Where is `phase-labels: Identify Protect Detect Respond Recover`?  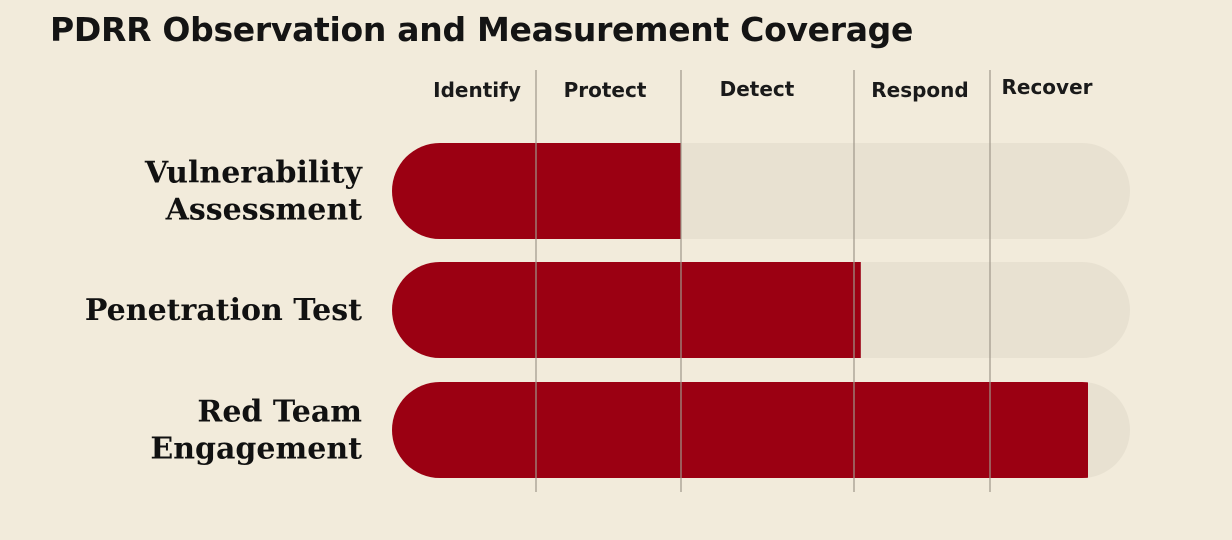 phase-labels: Identify Protect Detect Respond Recover is located at coordinates (763, 88).